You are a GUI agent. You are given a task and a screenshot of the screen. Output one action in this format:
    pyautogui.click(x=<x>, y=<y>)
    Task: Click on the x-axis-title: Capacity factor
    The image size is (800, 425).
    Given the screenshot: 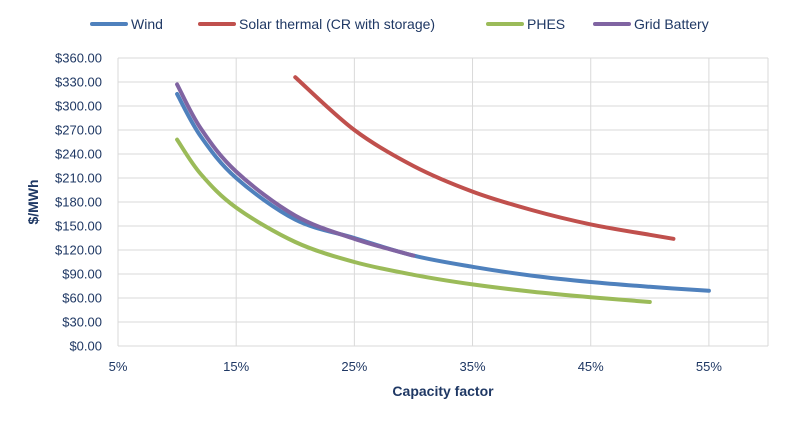 What is the action you would take?
    pyautogui.click(x=443, y=391)
    